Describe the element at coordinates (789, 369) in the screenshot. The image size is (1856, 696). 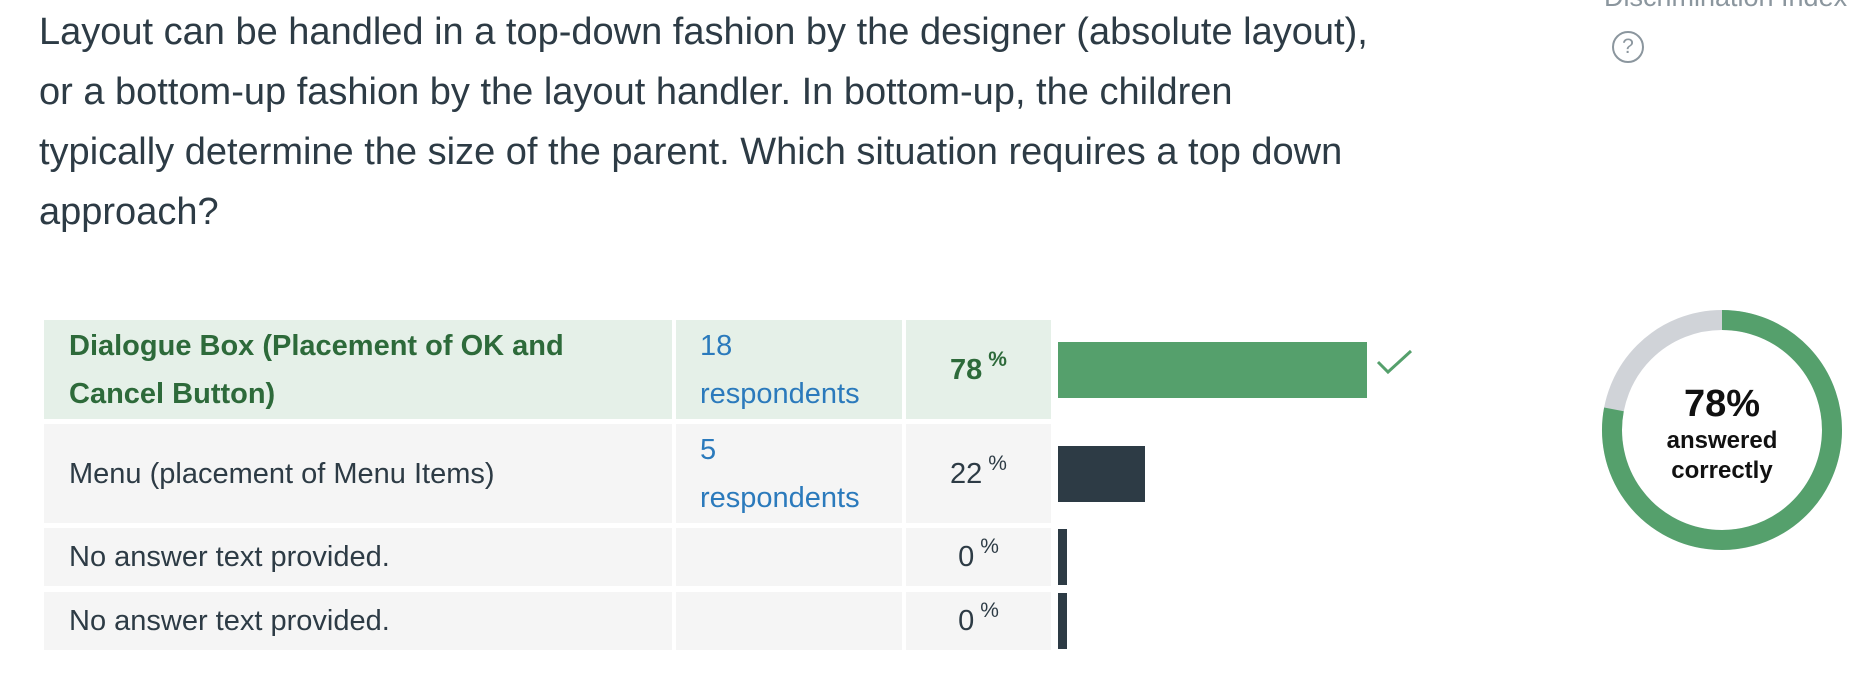
I see `respondents-cell: 18 respondents` at that location.